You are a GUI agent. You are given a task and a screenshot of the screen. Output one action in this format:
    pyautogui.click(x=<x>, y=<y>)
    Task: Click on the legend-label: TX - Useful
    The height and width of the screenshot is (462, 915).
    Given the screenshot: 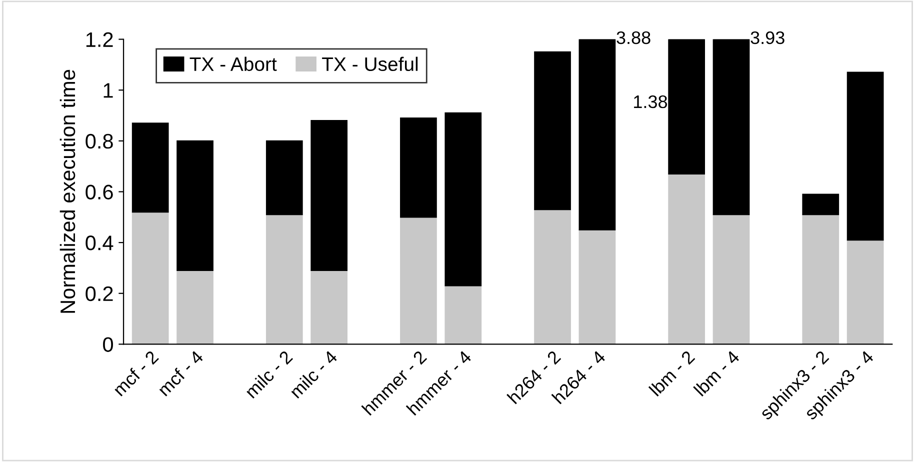 What is the action you would take?
    pyautogui.click(x=370, y=64)
    